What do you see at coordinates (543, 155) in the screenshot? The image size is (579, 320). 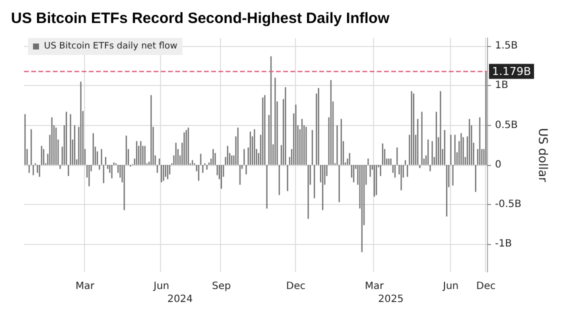 I see `y-axis-title: US dollar` at bounding box center [543, 155].